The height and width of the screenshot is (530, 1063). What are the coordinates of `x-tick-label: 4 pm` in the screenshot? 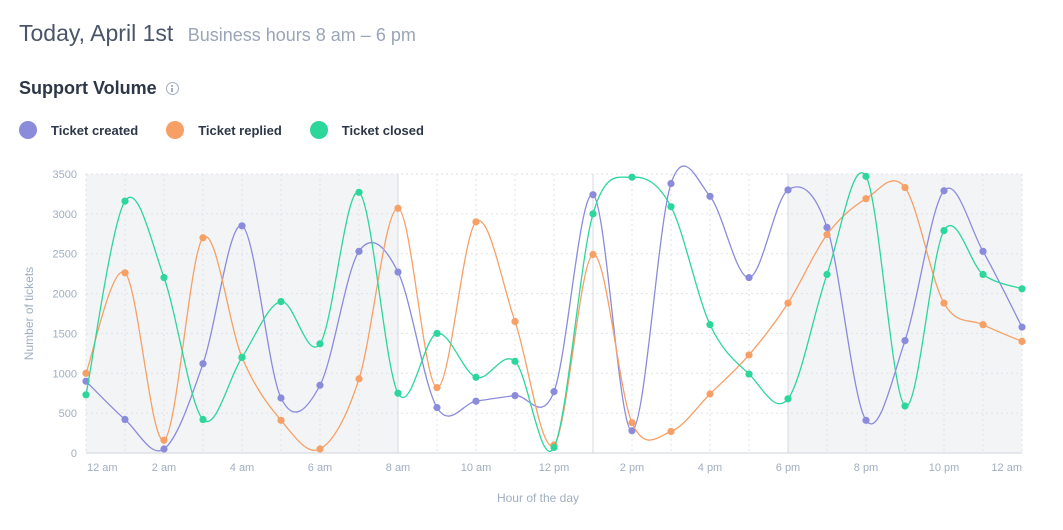 It's located at (710, 468).